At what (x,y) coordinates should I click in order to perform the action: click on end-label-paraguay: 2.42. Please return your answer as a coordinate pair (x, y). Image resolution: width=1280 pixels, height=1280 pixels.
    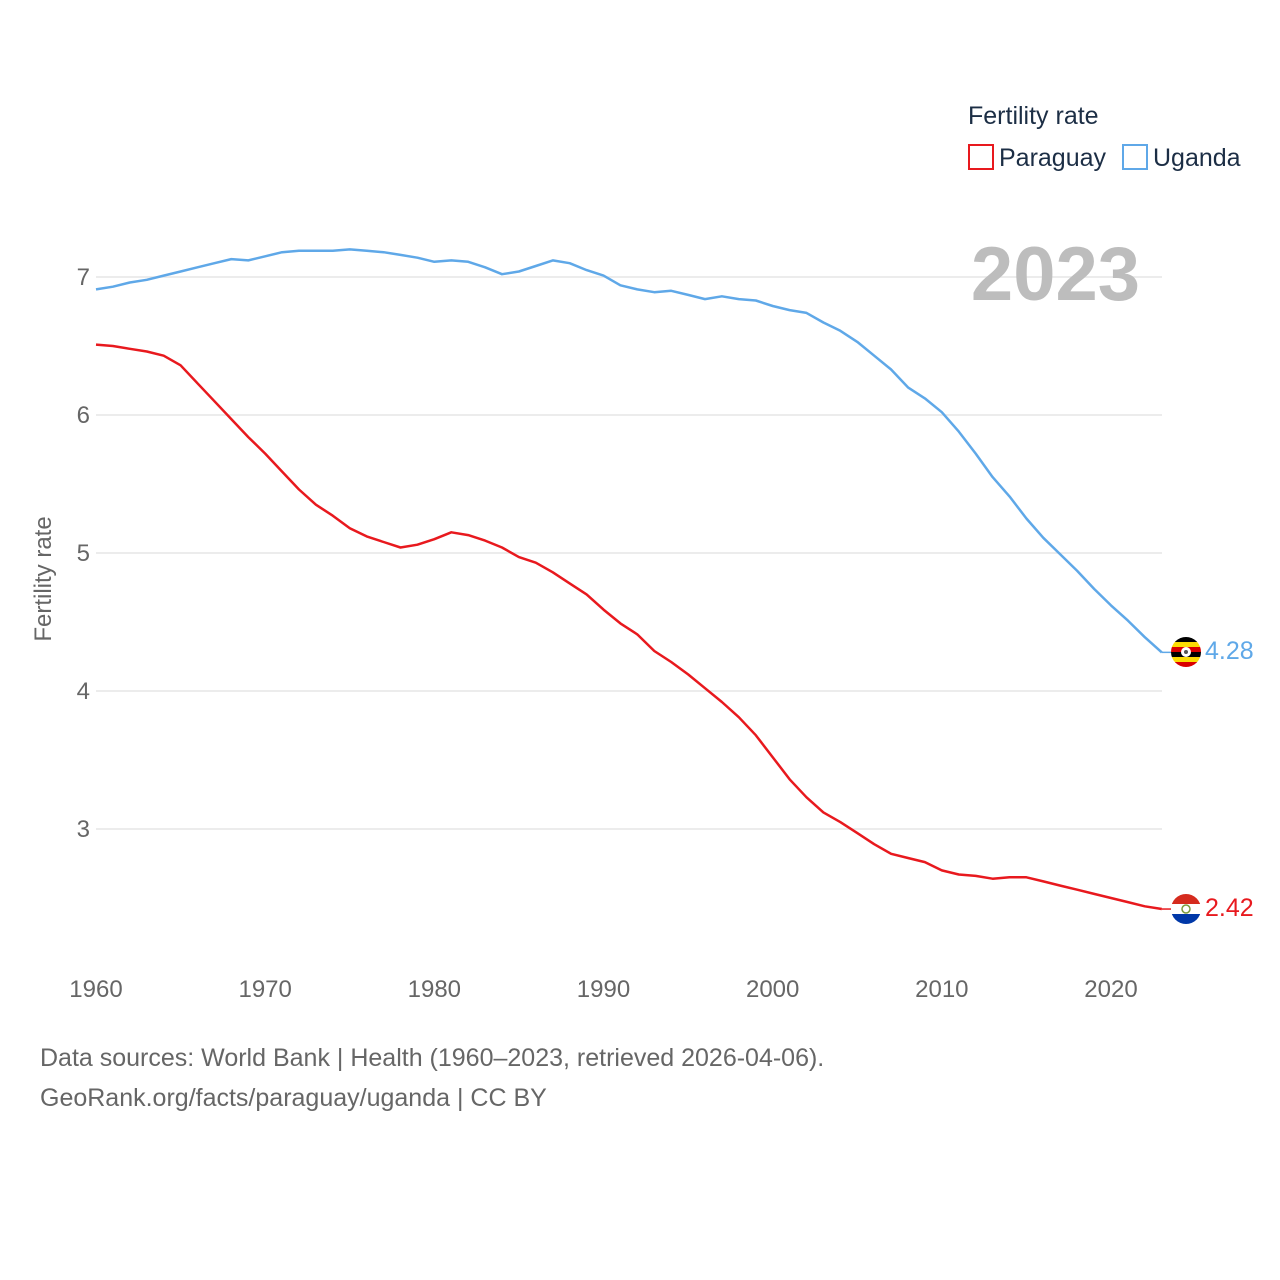
    Looking at the image, I should click on (1229, 908).